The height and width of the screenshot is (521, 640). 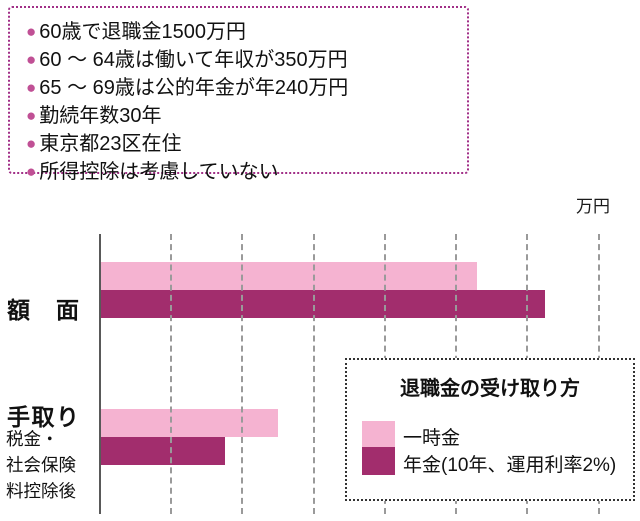 I want to click on category-sublabel-line: 料控除後, so click(x=41, y=491).